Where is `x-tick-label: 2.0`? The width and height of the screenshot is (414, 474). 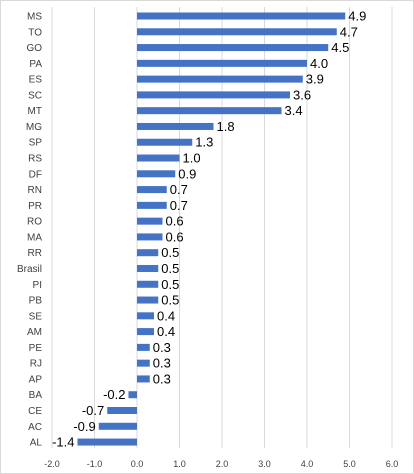 x-tick-label: 2.0 is located at coordinates (222, 464).